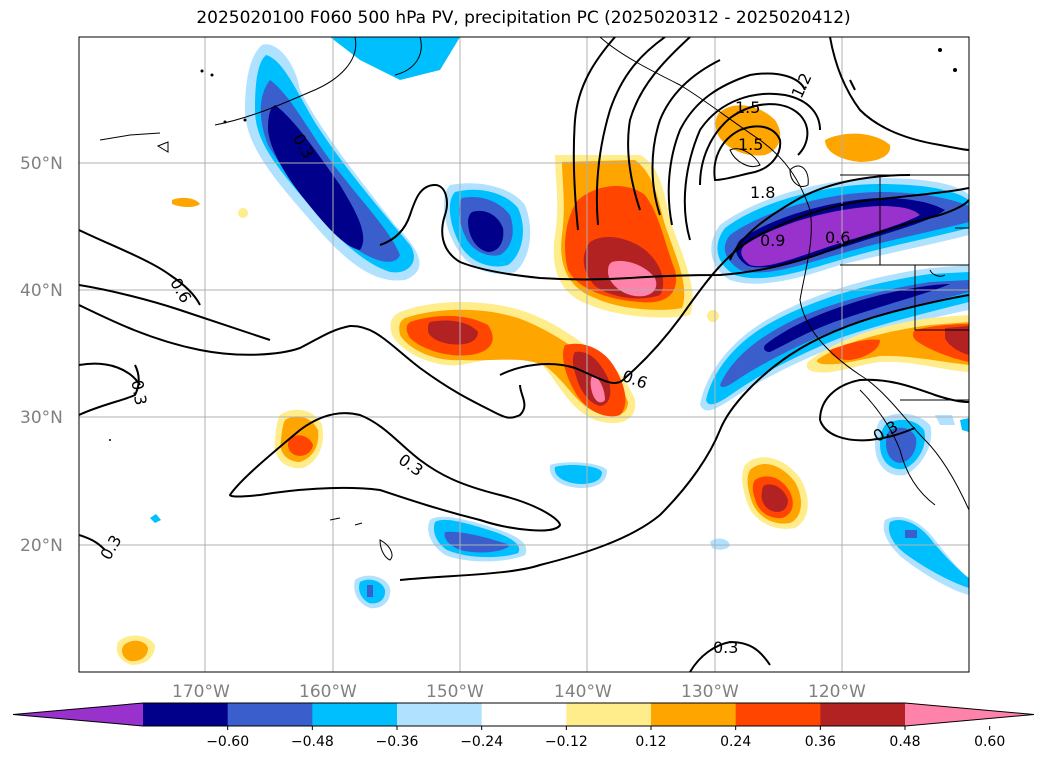  I want to click on colorbar-tick-label: −0.48, so click(312, 742).